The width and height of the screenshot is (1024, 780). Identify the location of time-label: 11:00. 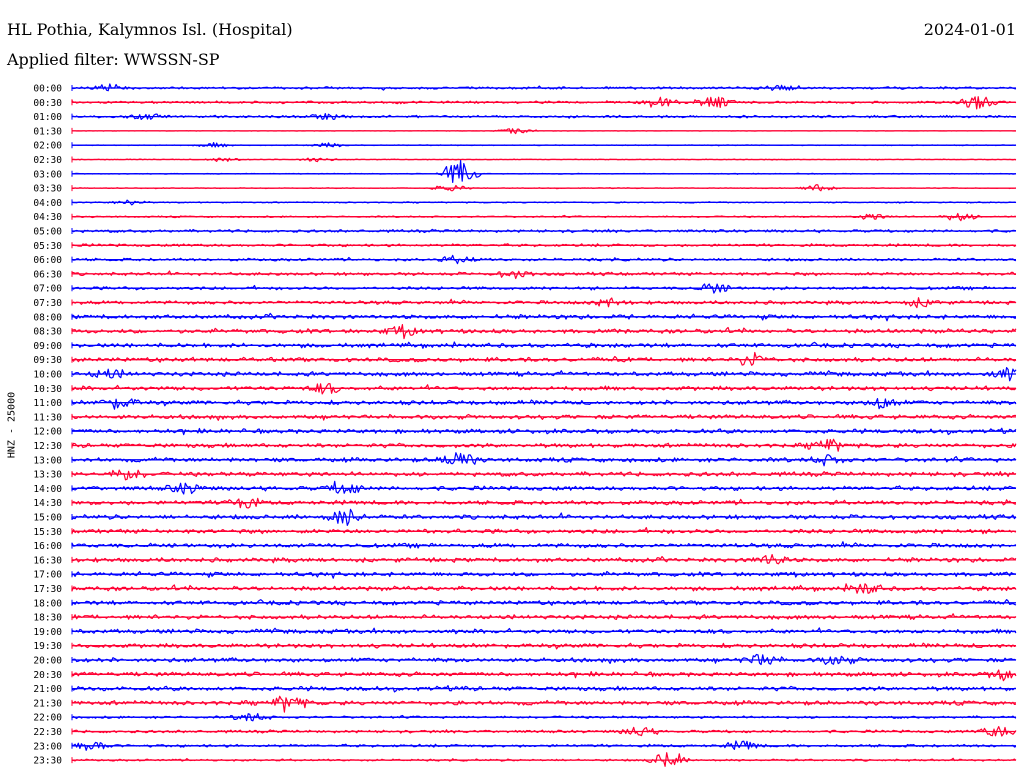
(47, 403).